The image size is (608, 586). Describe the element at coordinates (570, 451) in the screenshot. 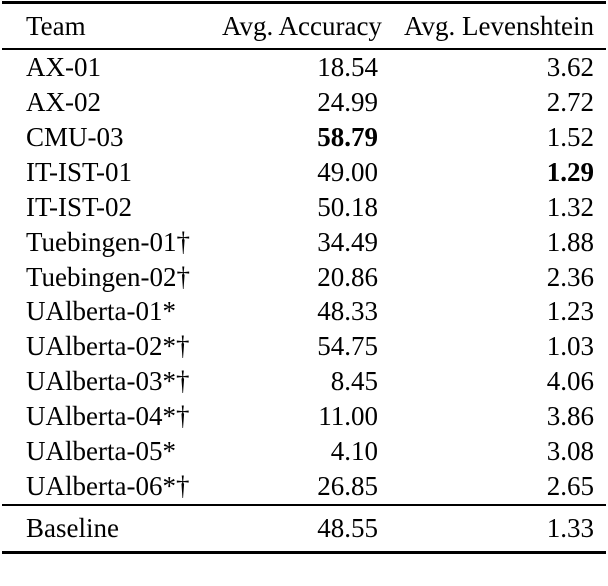

I see `levenshtein-cell: 3.08` at that location.